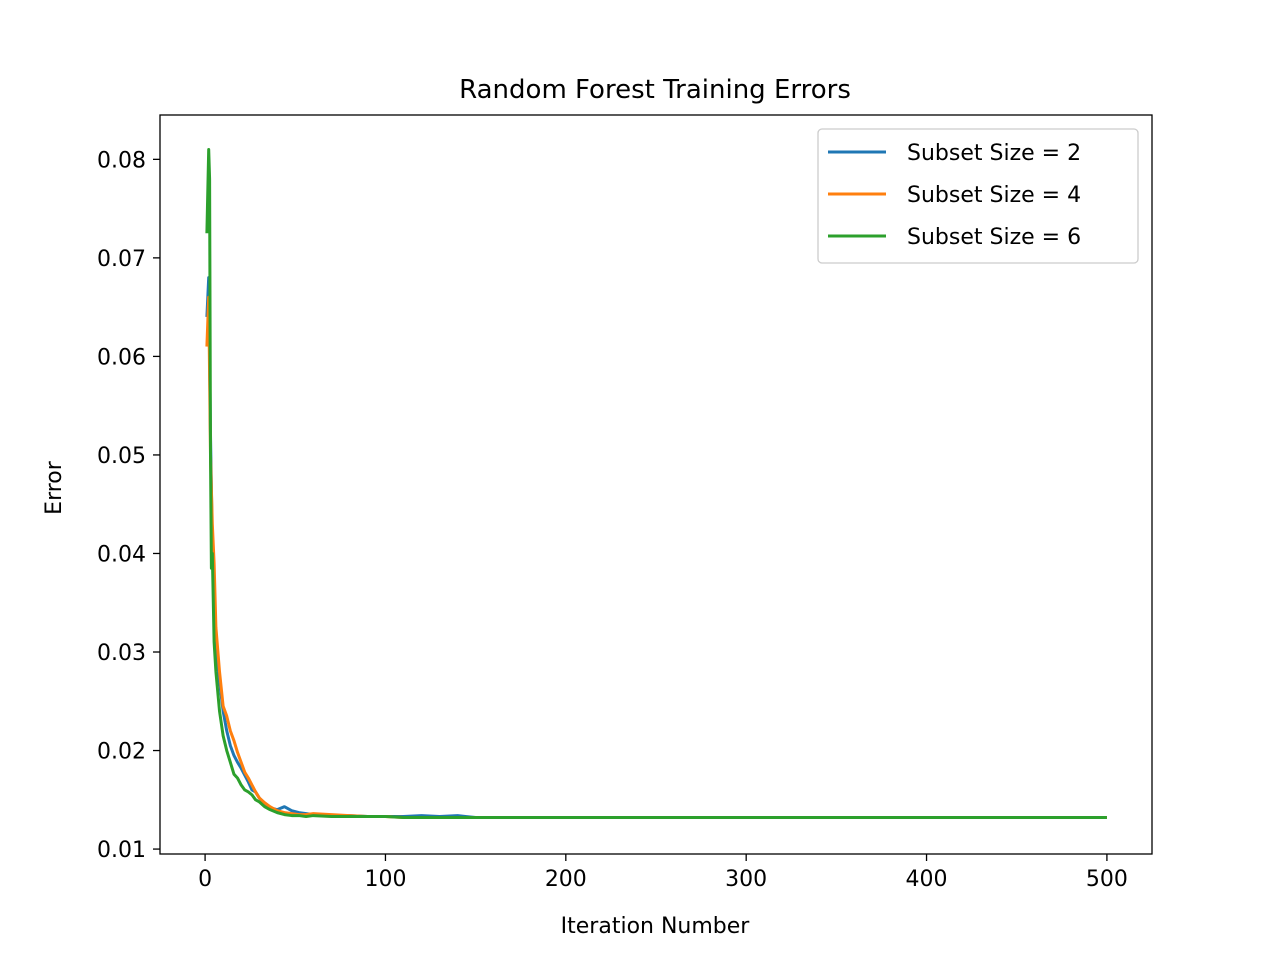 The image size is (1280, 960). What do you see at coordinates (994, 153) in the screenshot?
I see `legend-label: Subset Size = 2` at bounding box center [994, 153].